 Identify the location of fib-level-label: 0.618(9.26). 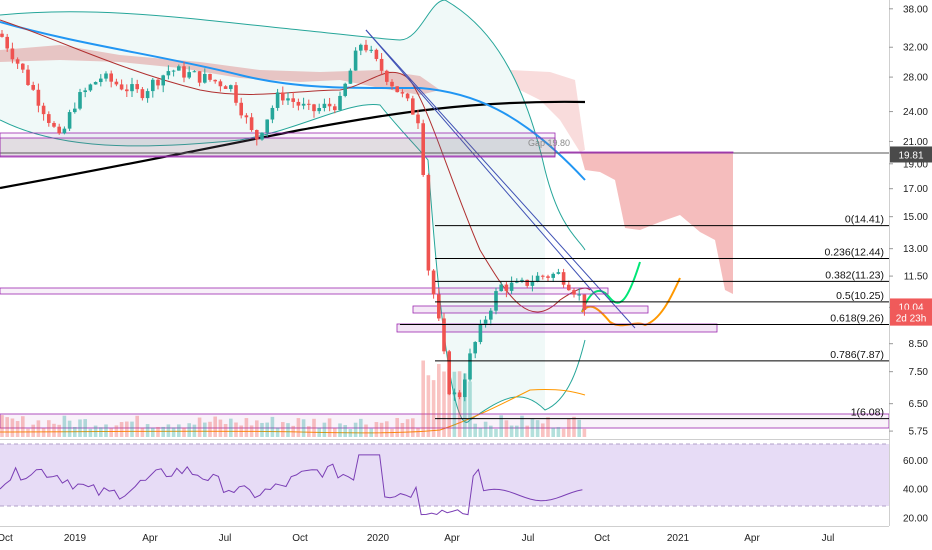
(857, 319).